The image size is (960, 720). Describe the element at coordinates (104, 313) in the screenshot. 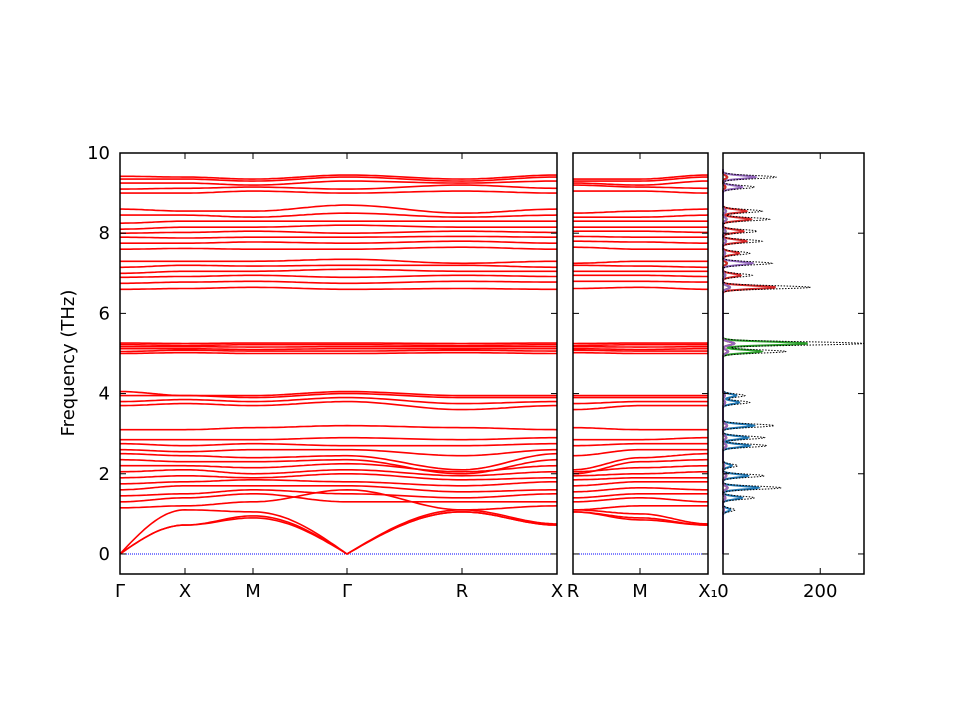

I see `y-tick-label: 6` at that location.